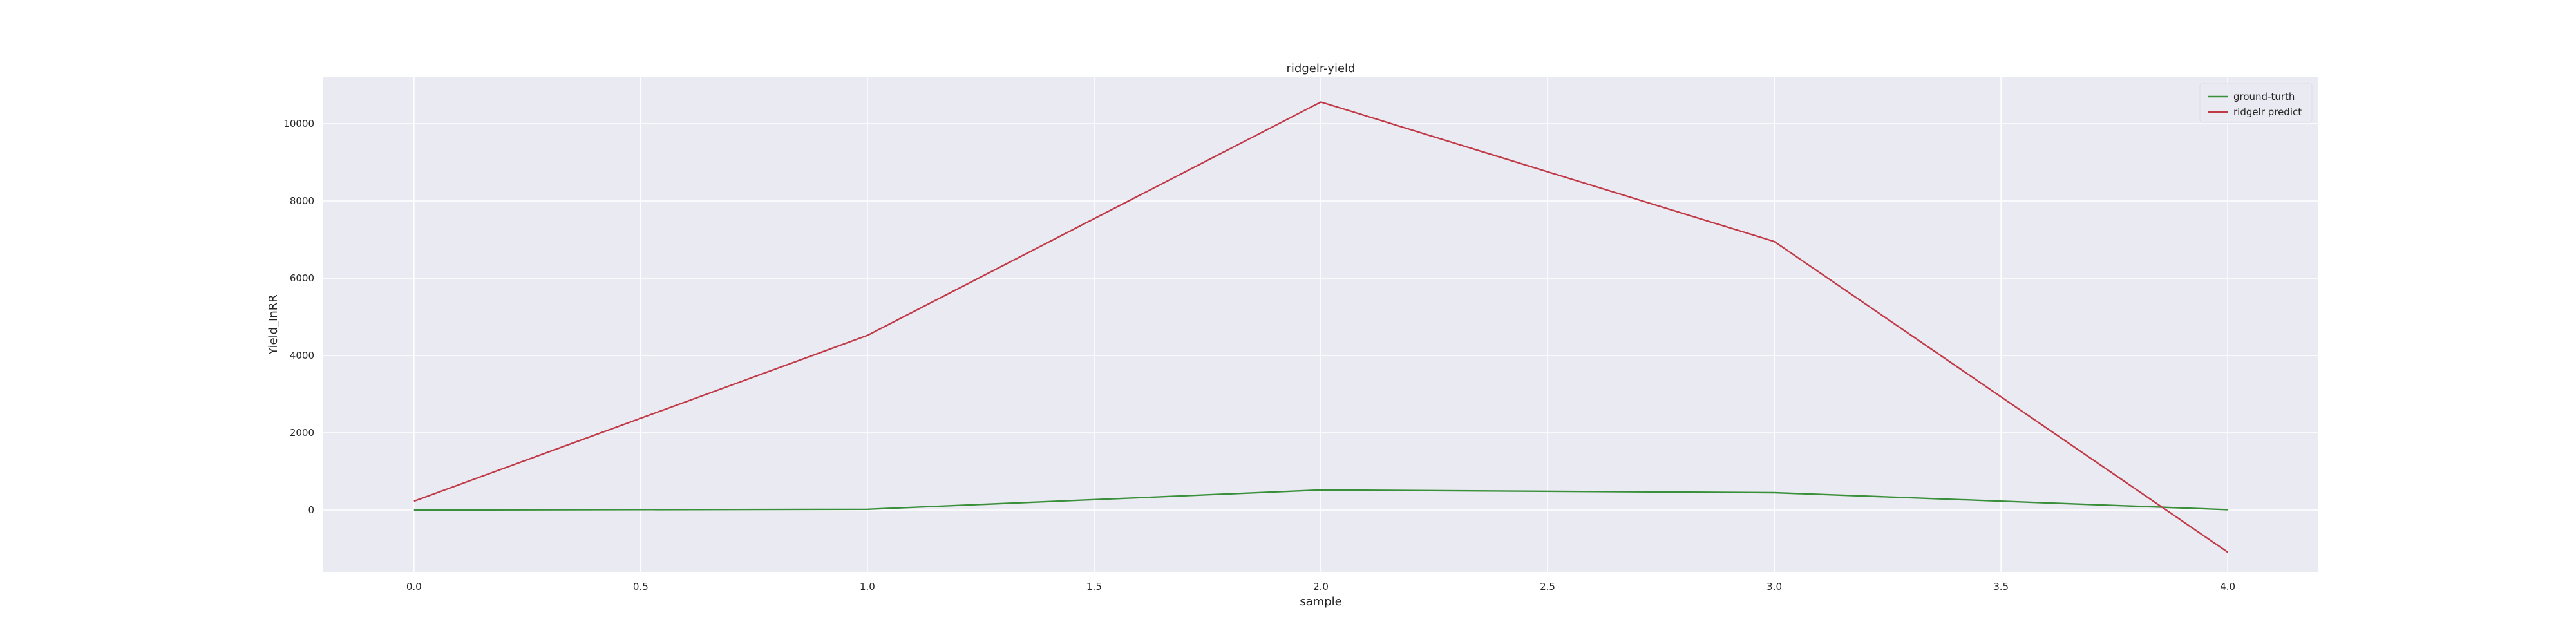  What do you see at coordinates (641, 587) in the screenshot?
I see `x-tick-label: 0.5` at bounding box center [641, 587].